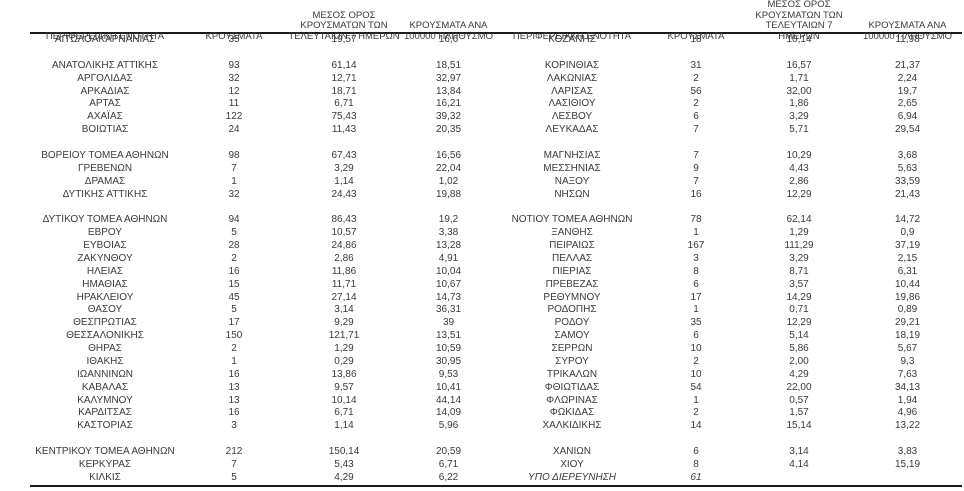 This screenshot has height=491, width=964. What do you see at coordinates (907, 168) in the screenshot?
I see `per100k-cell: 5,63` at bounding box center [907, 168].